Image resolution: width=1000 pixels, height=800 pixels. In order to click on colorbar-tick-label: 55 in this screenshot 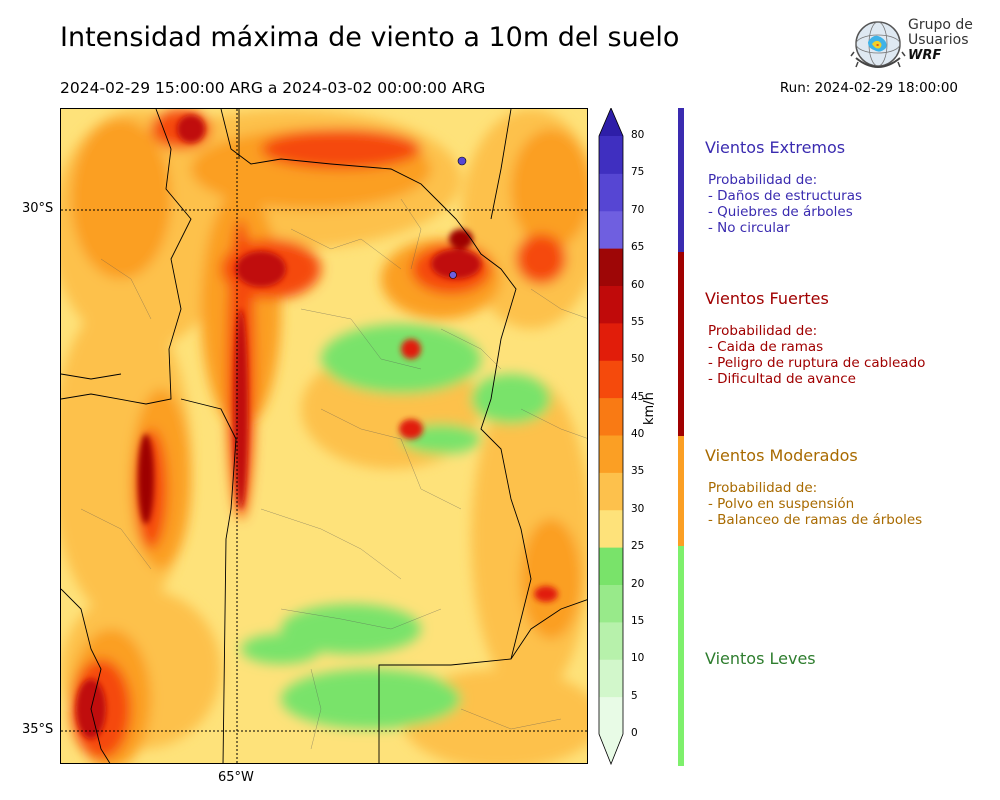, I will do `click(638, 321)`.